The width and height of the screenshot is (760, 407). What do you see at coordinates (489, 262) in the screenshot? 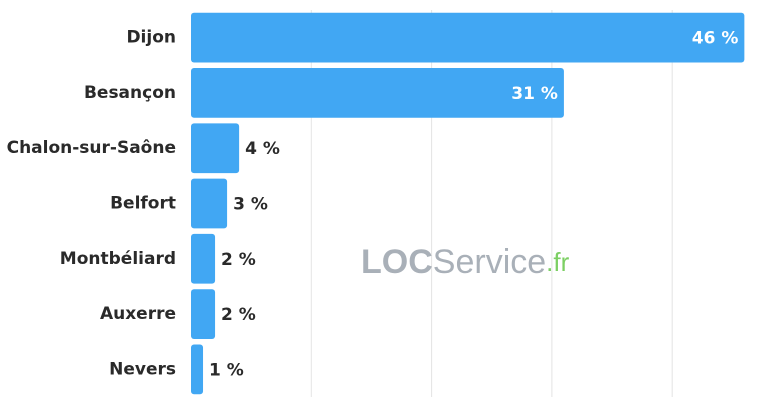
I see `watermark-name: Service` at bounding box center [489, 262].